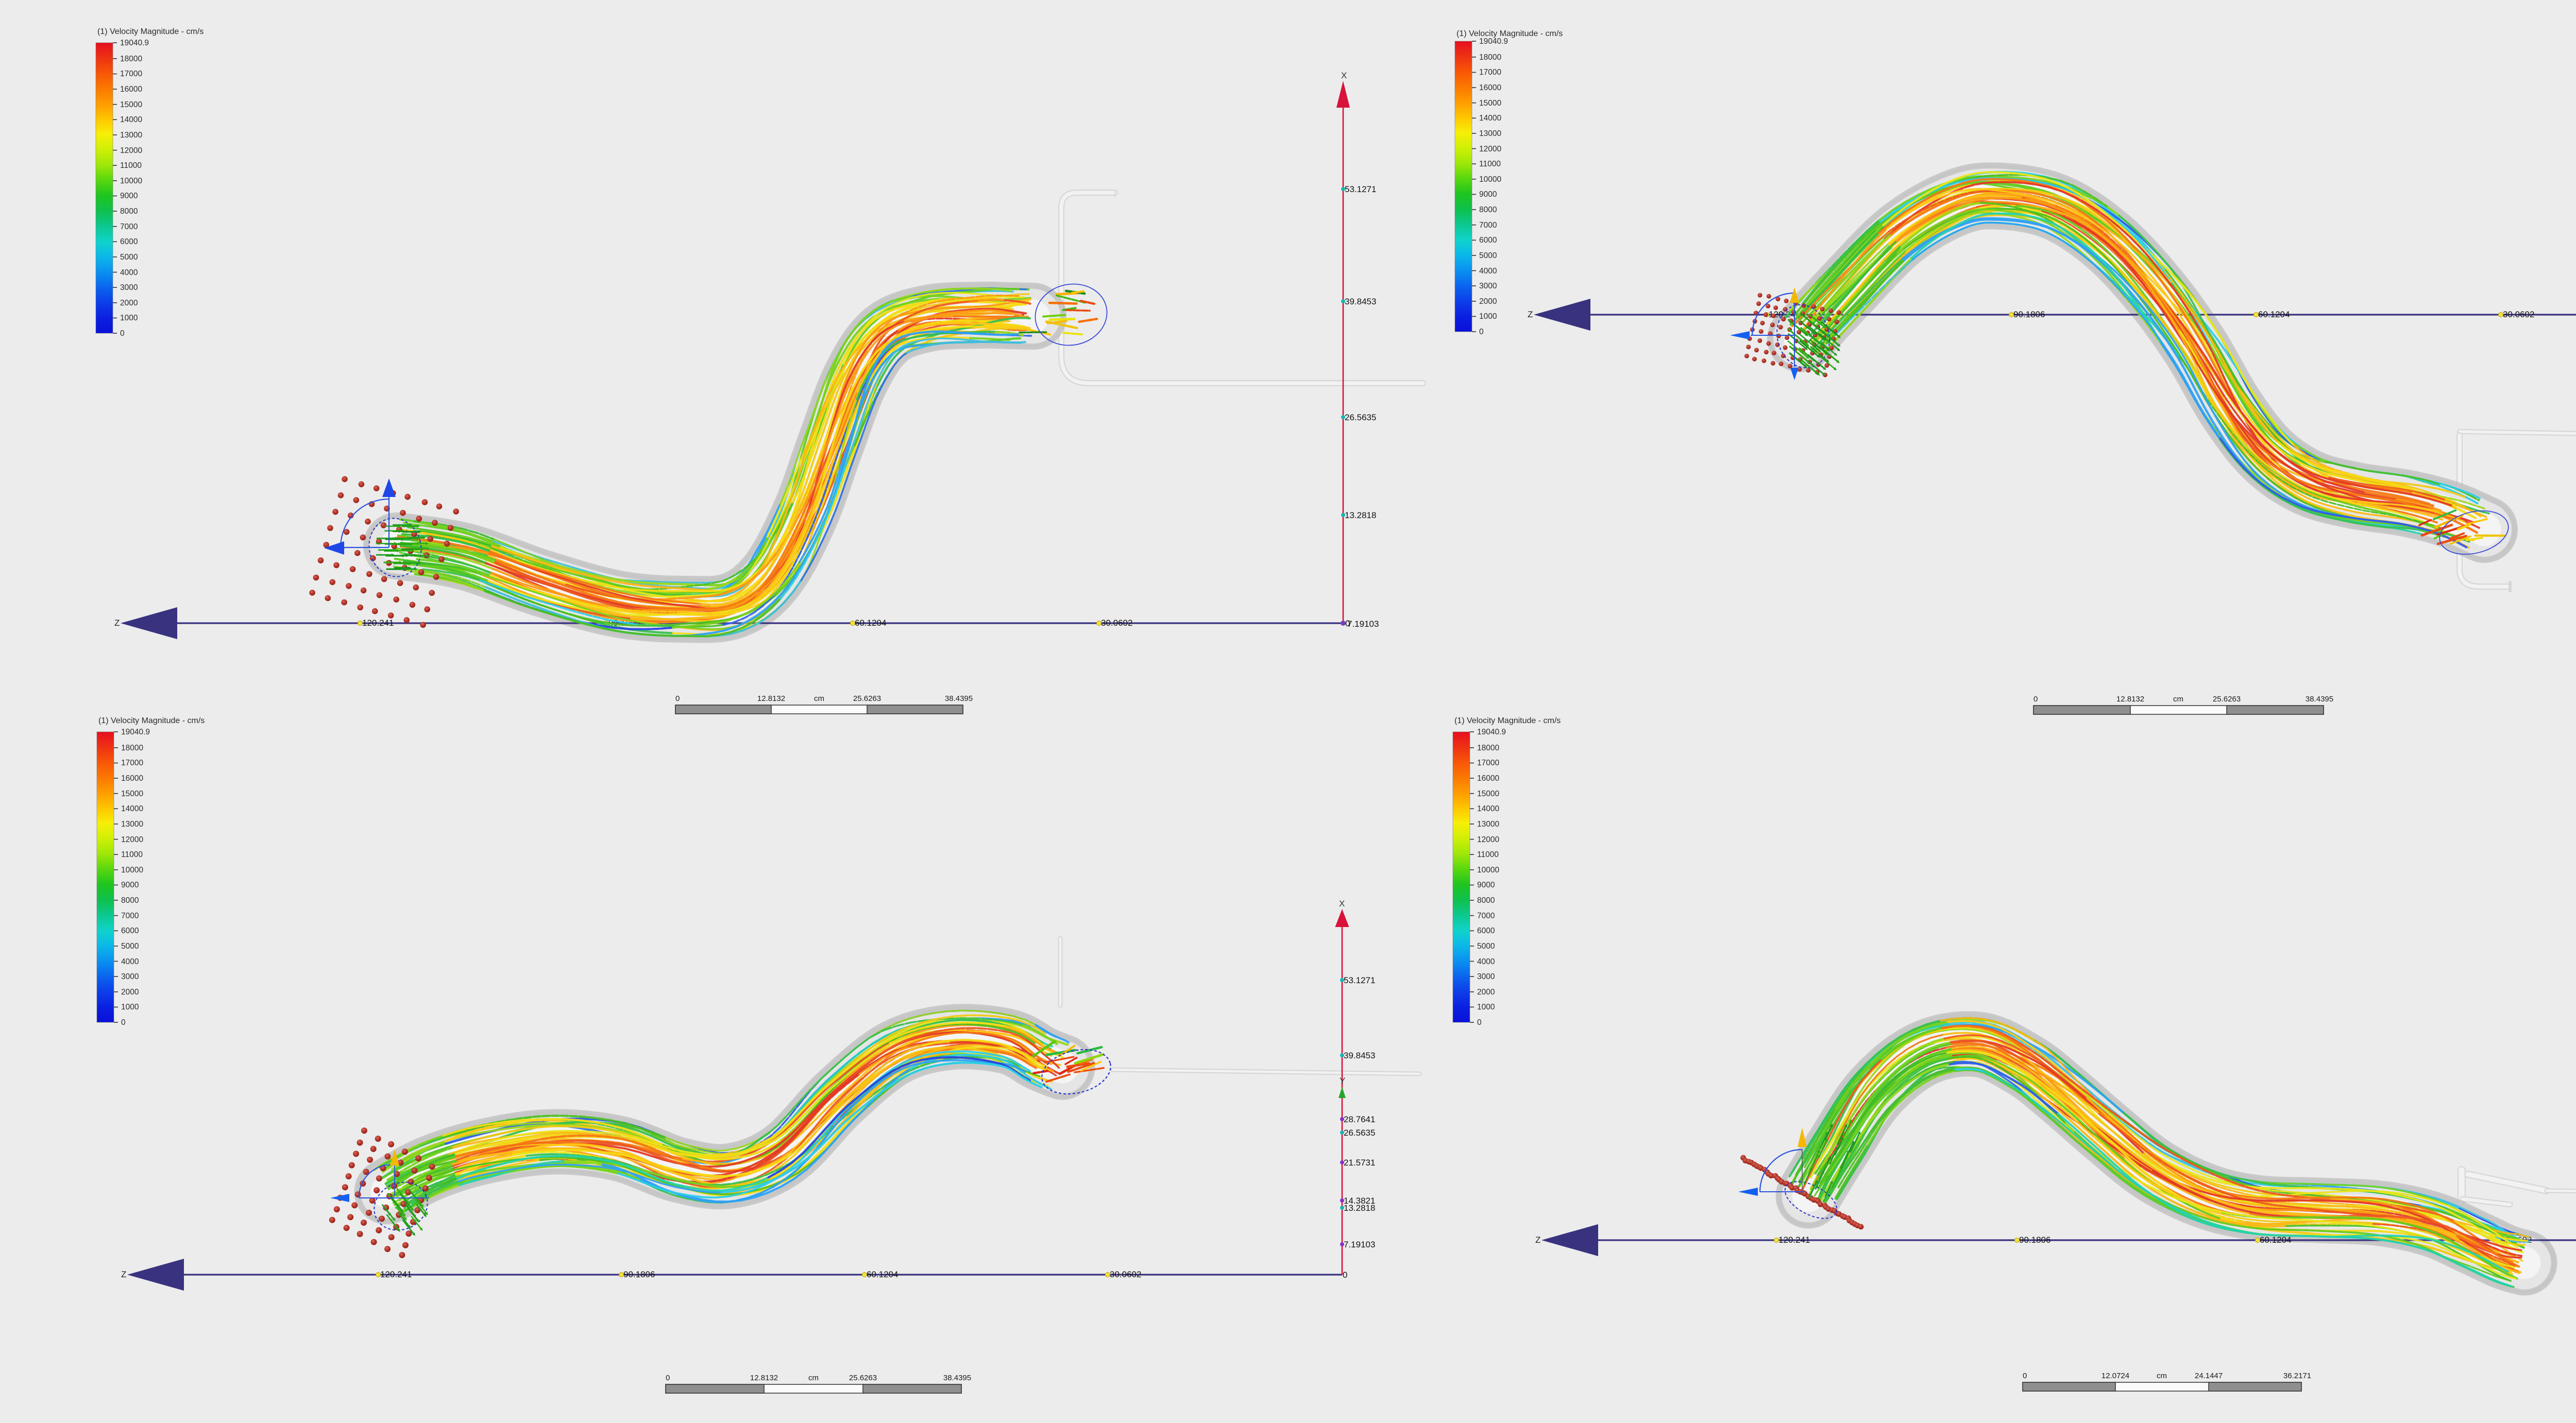 The width and height of the screenshot is (2576, 1423). What do you see at coordinates (1359, 1163) in the screenshot?
I see `svg-text: 21.5731` at bounding box center [1359, 1163].